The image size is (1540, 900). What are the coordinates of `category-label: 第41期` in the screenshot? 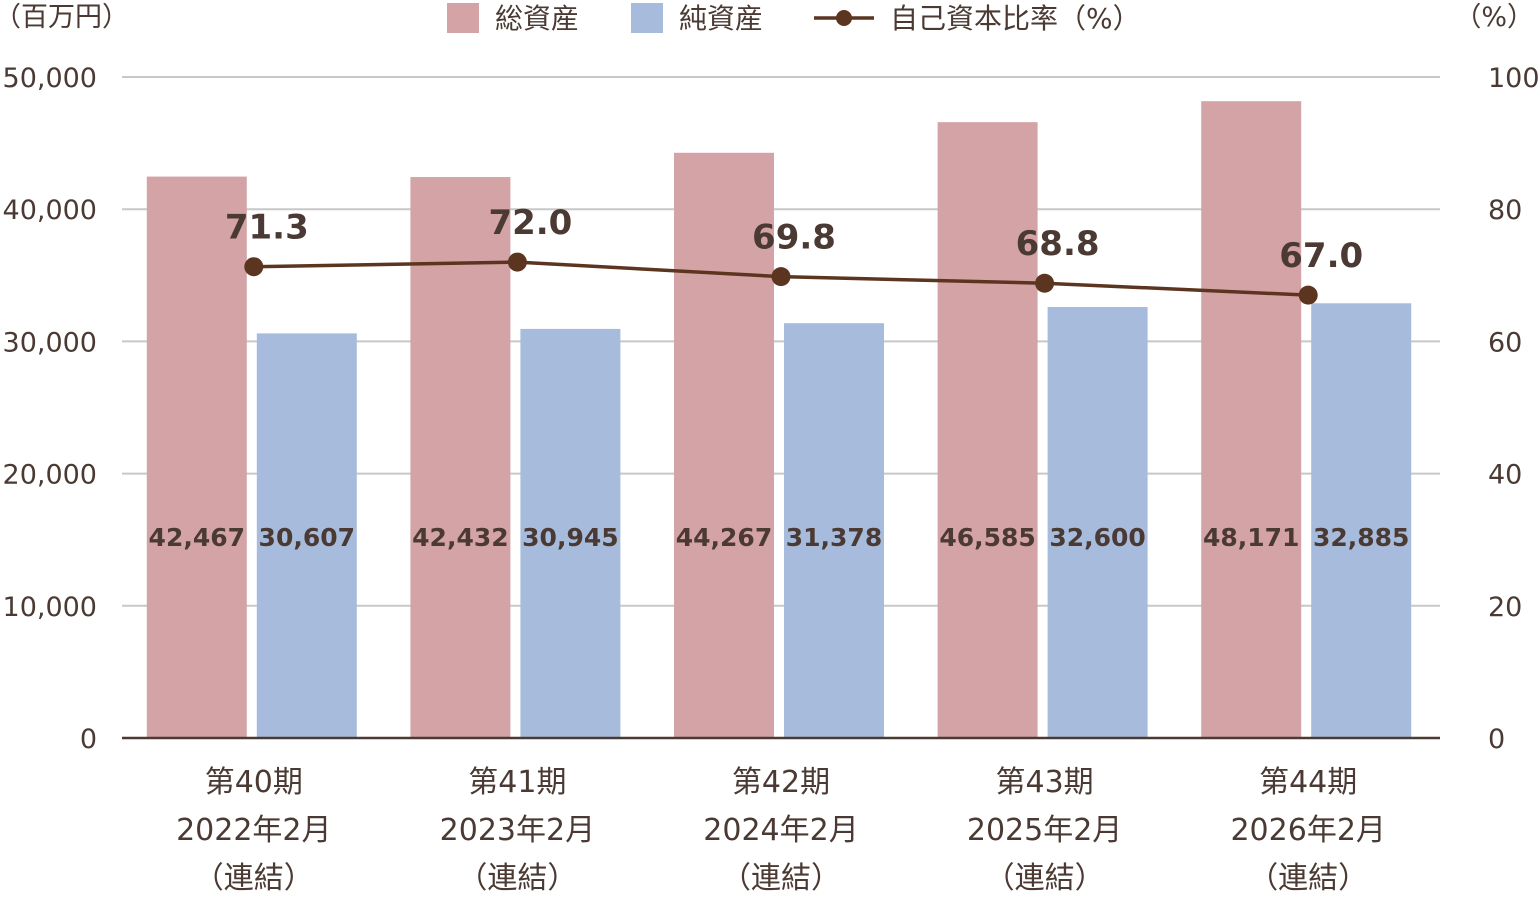 It's located at (517, 782).